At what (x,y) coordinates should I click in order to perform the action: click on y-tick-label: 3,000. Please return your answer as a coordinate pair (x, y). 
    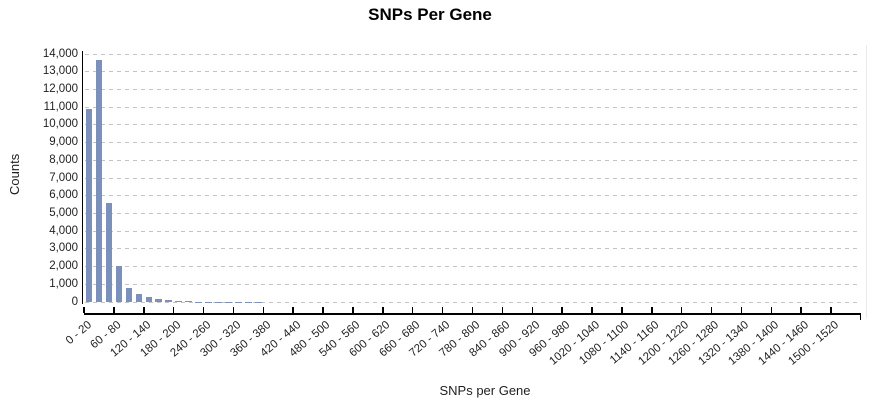
    Looking at the image, I should click on (63, 248).